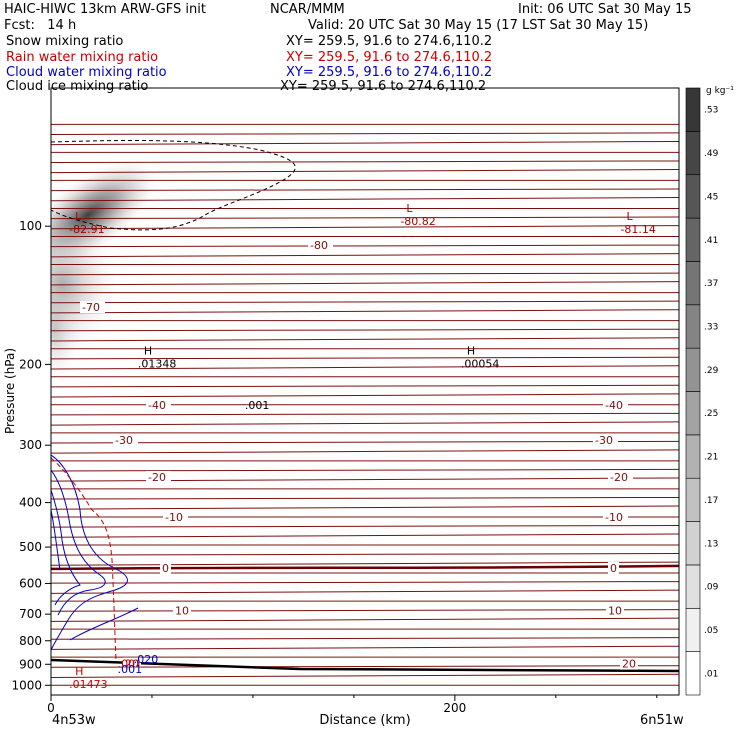 This screenshot has width=740, height=740. Describe the element at coordinates (711, 414) in the screenshot. I see `colorbar-label: .25` at that location.